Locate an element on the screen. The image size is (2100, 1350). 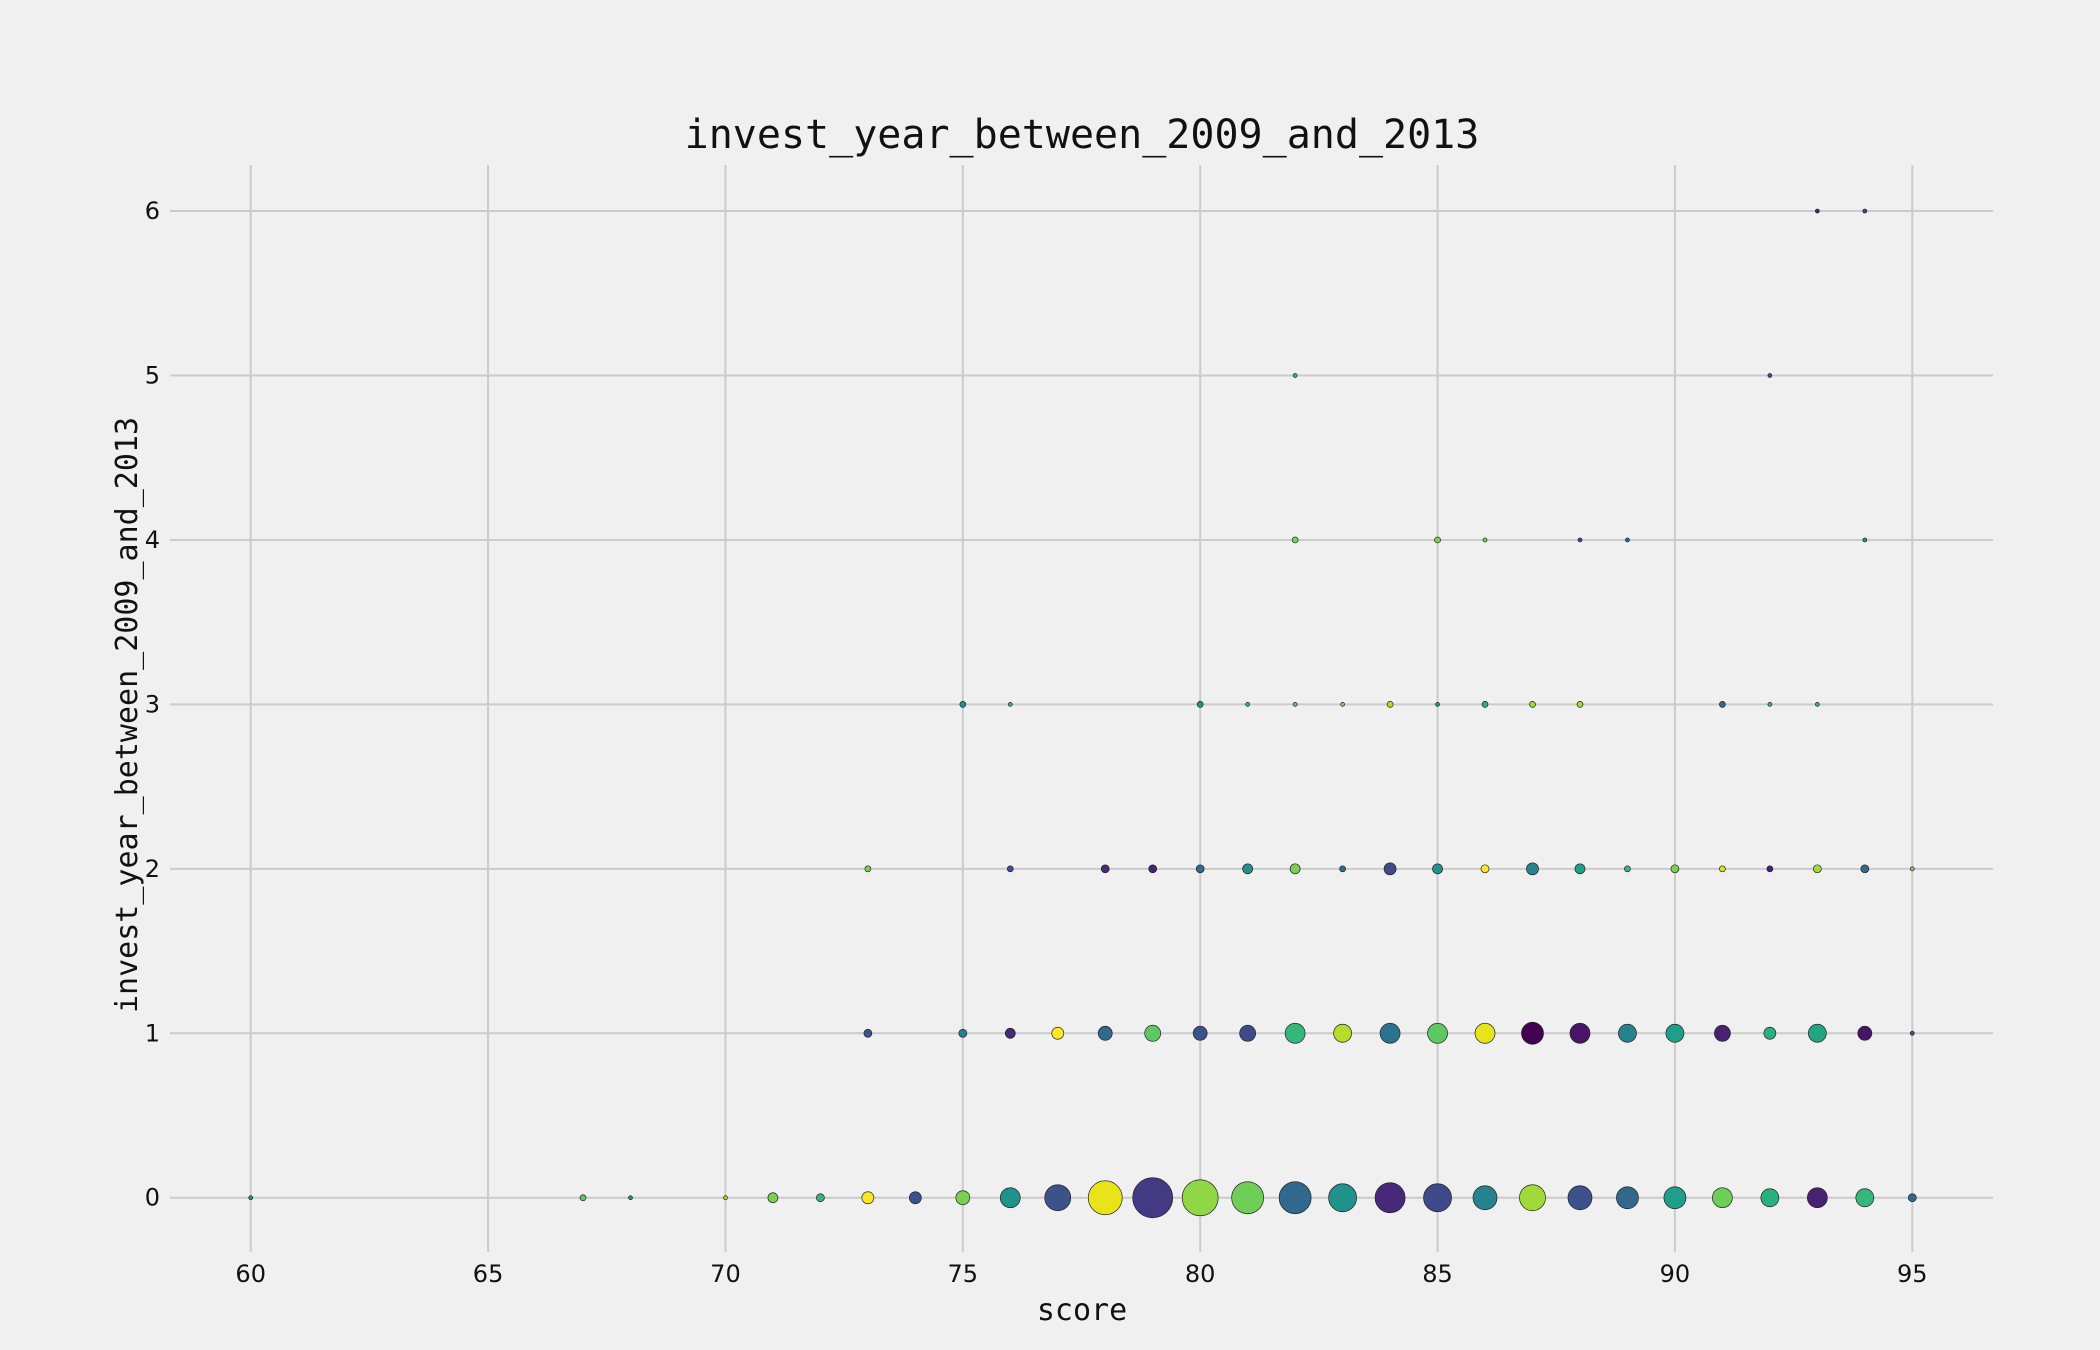
y-tick-label: 2 is located at coordinates (152, 869).